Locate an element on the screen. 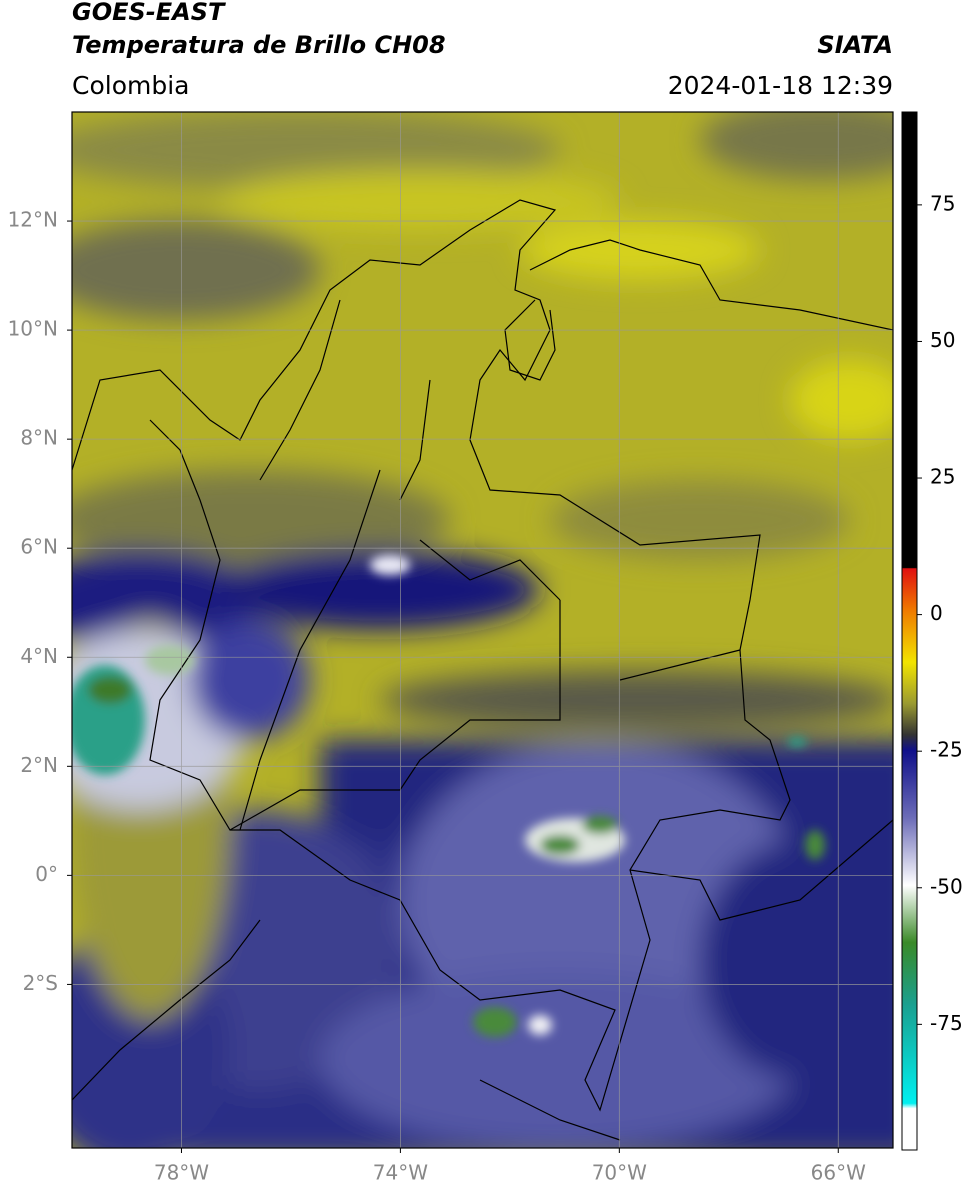  lat-tick-label: 6°N is located at coordinates (39, 547).